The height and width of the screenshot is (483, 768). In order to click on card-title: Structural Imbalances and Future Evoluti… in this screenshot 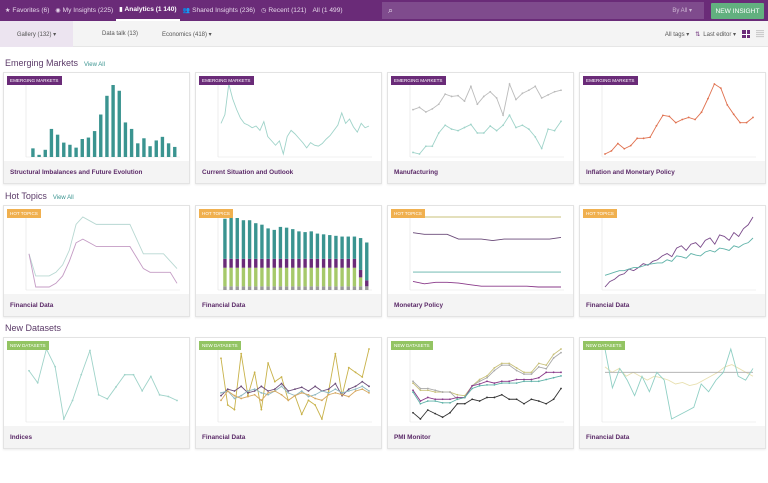, I will do `click(96, 172)`.